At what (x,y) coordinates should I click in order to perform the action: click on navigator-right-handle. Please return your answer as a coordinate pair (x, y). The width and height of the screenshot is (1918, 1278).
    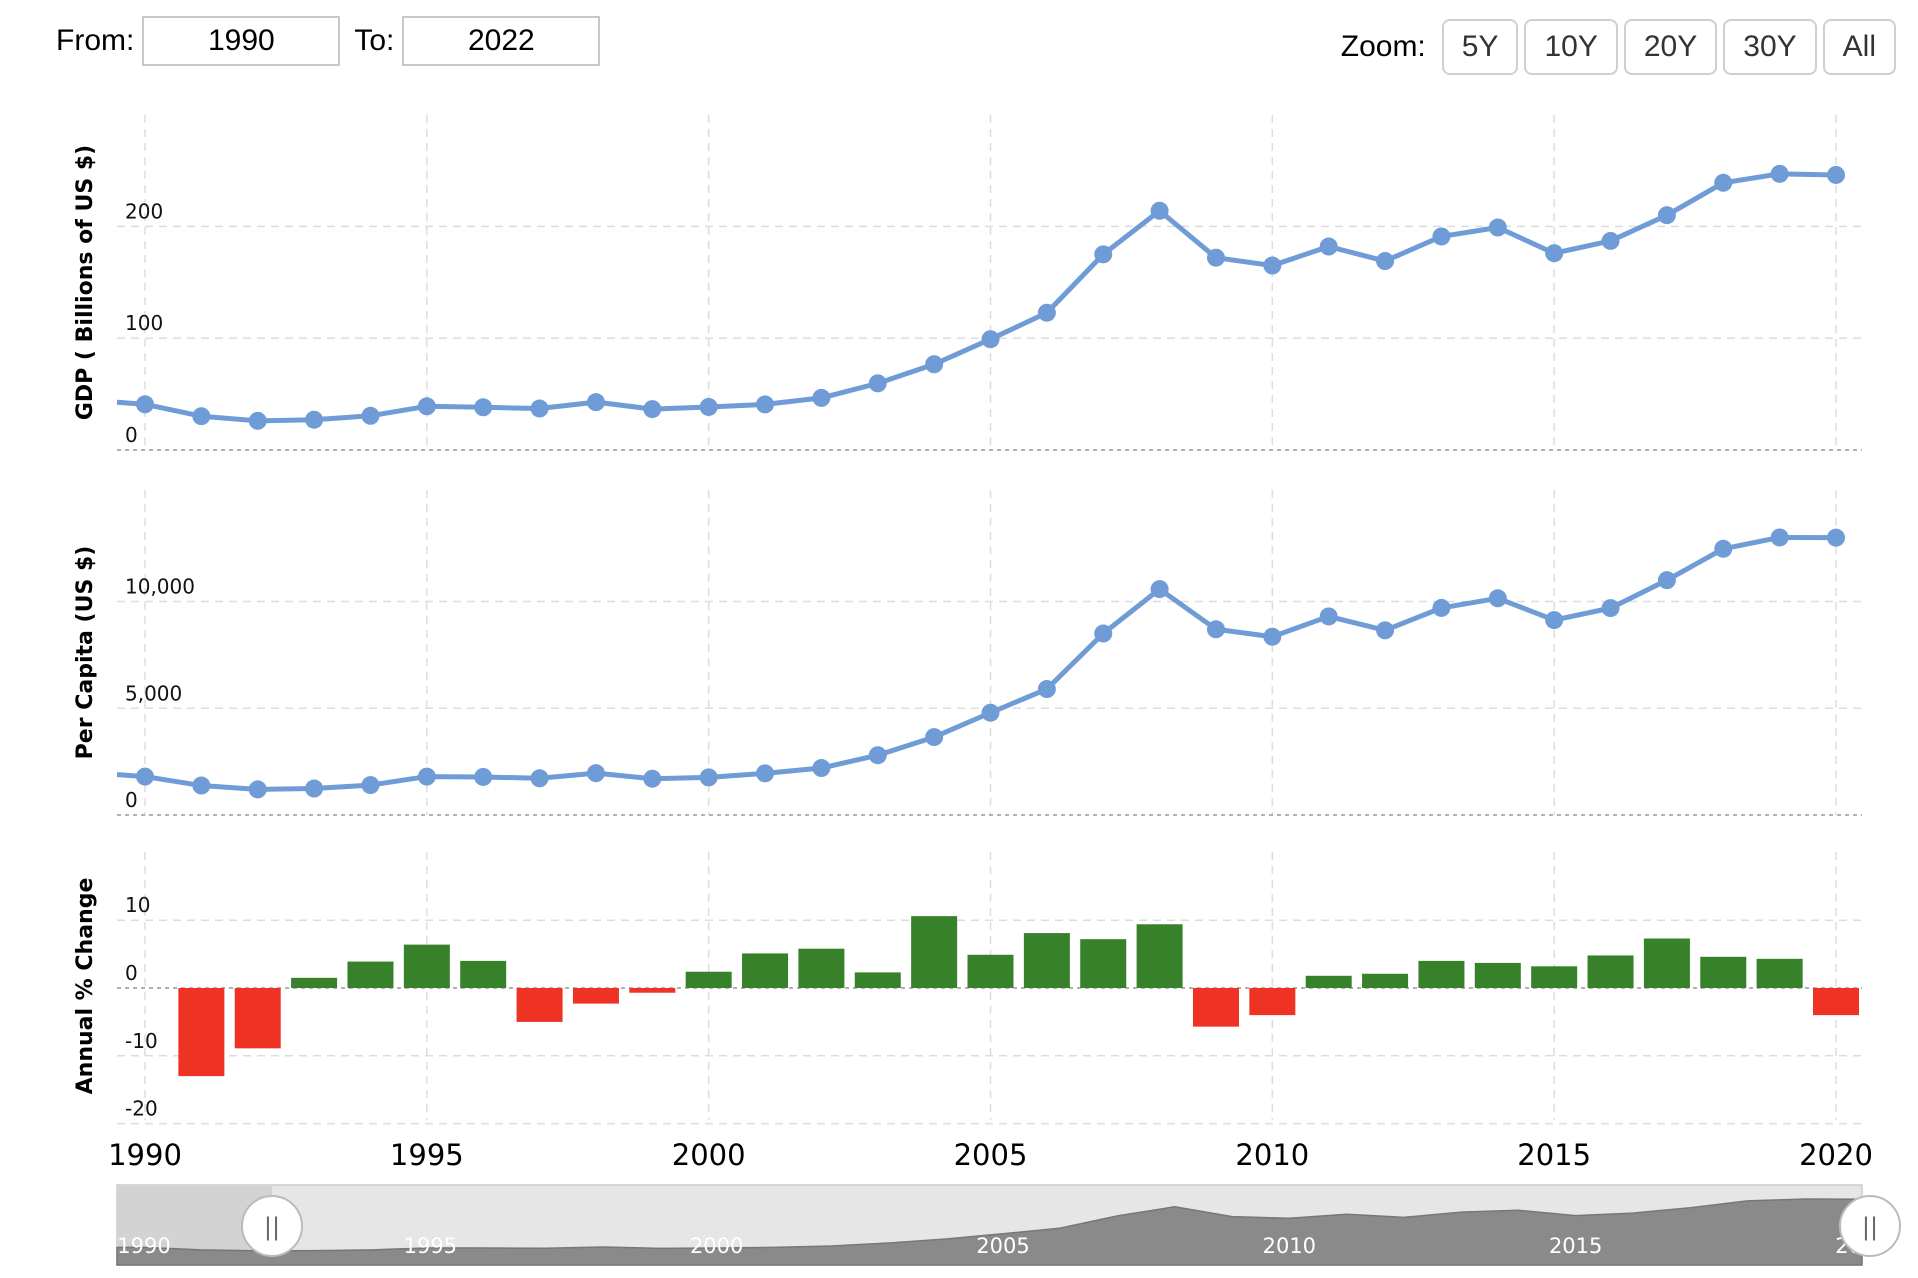
    Looking at the image, I should click on (1870, 1226).